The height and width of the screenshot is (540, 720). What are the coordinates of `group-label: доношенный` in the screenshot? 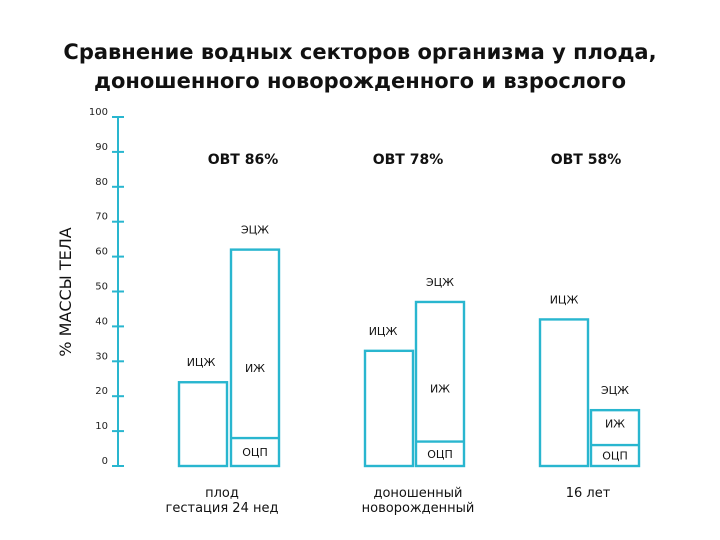 It's located at (417, 493).